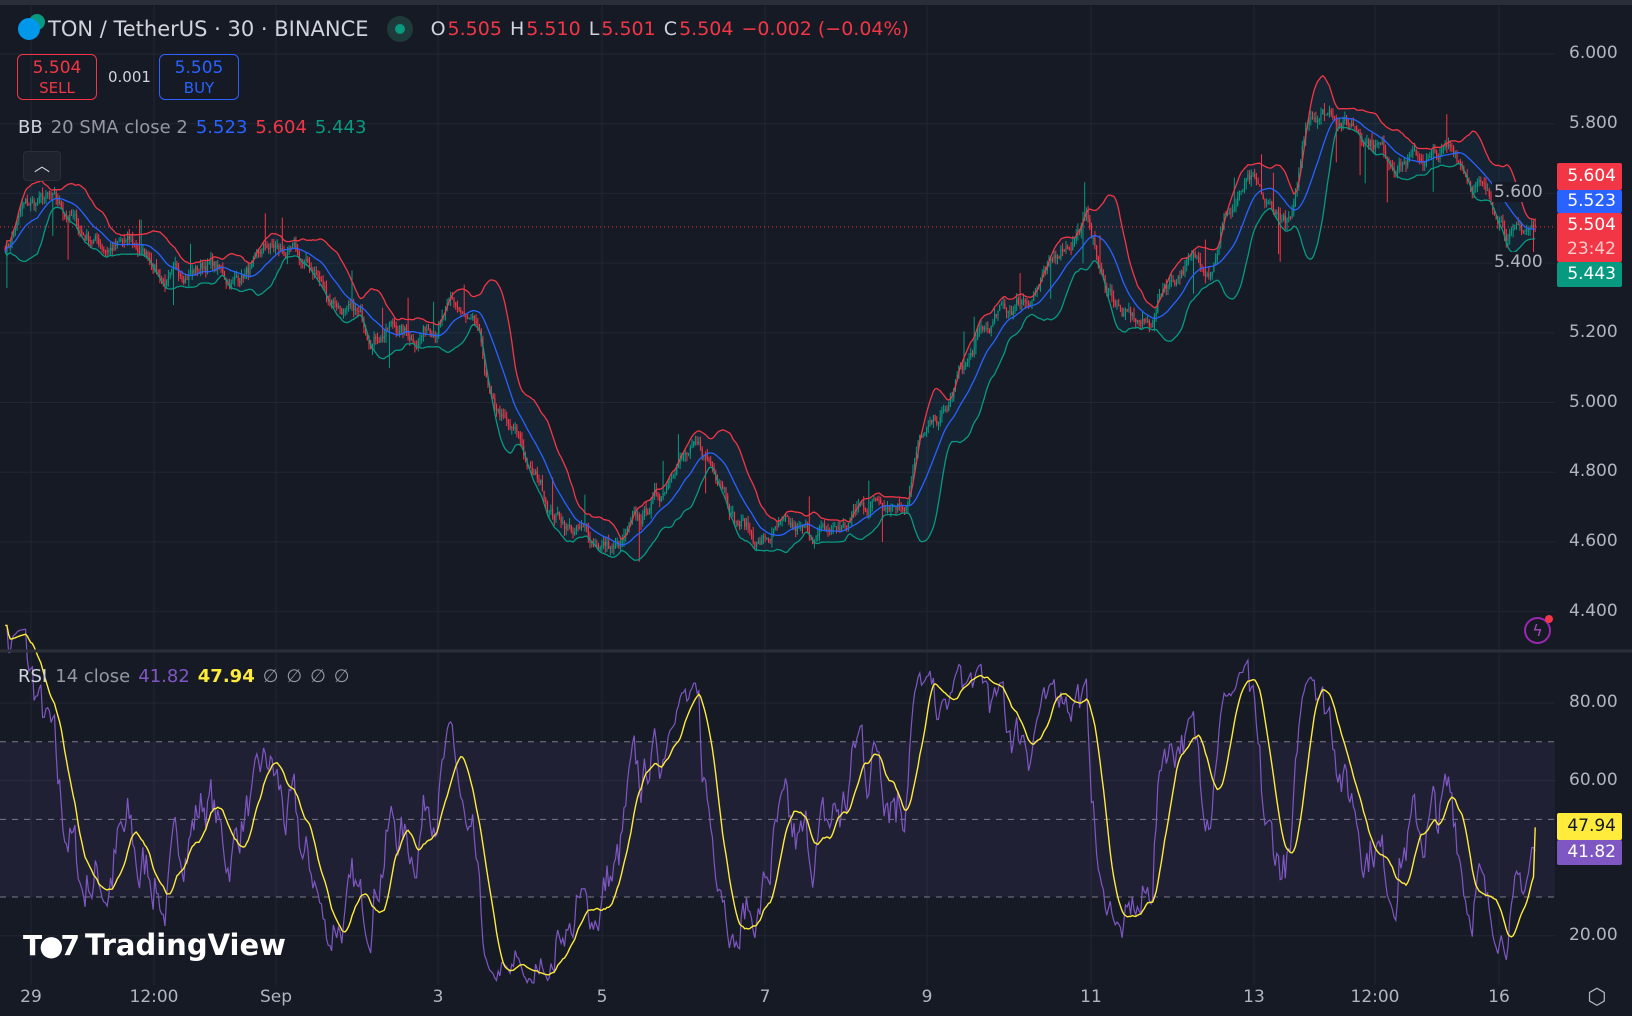  Describe the element at coordinates (399, 29) in the screenshot. I see `market-status-icon` at that location.